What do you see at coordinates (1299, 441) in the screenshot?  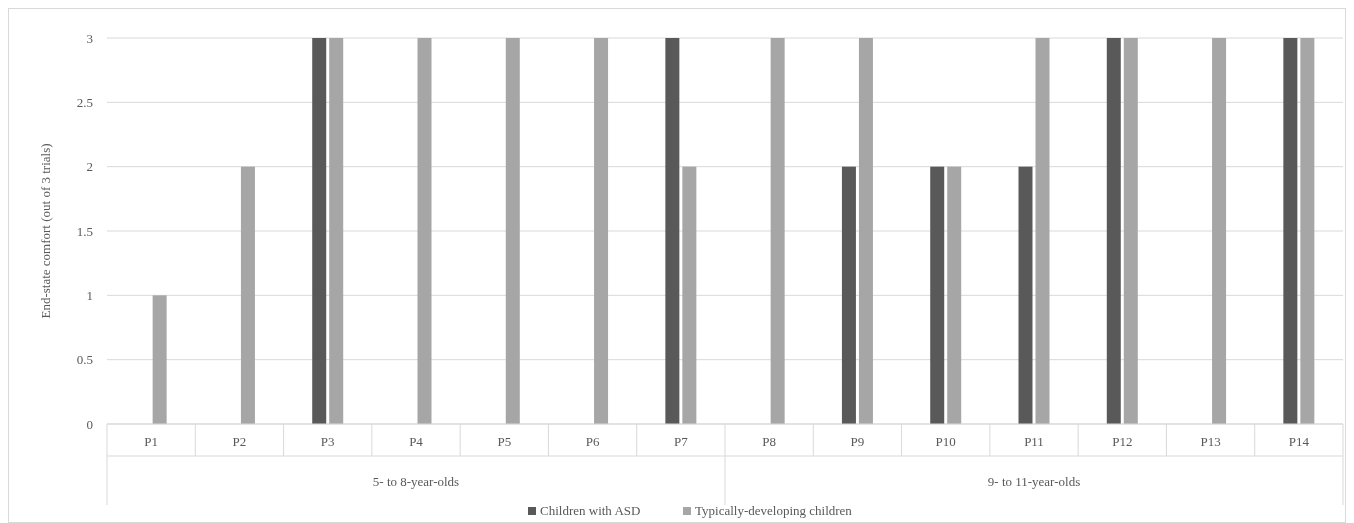 I see `x-tick-label: P14` at bounding box center [1299, 441].